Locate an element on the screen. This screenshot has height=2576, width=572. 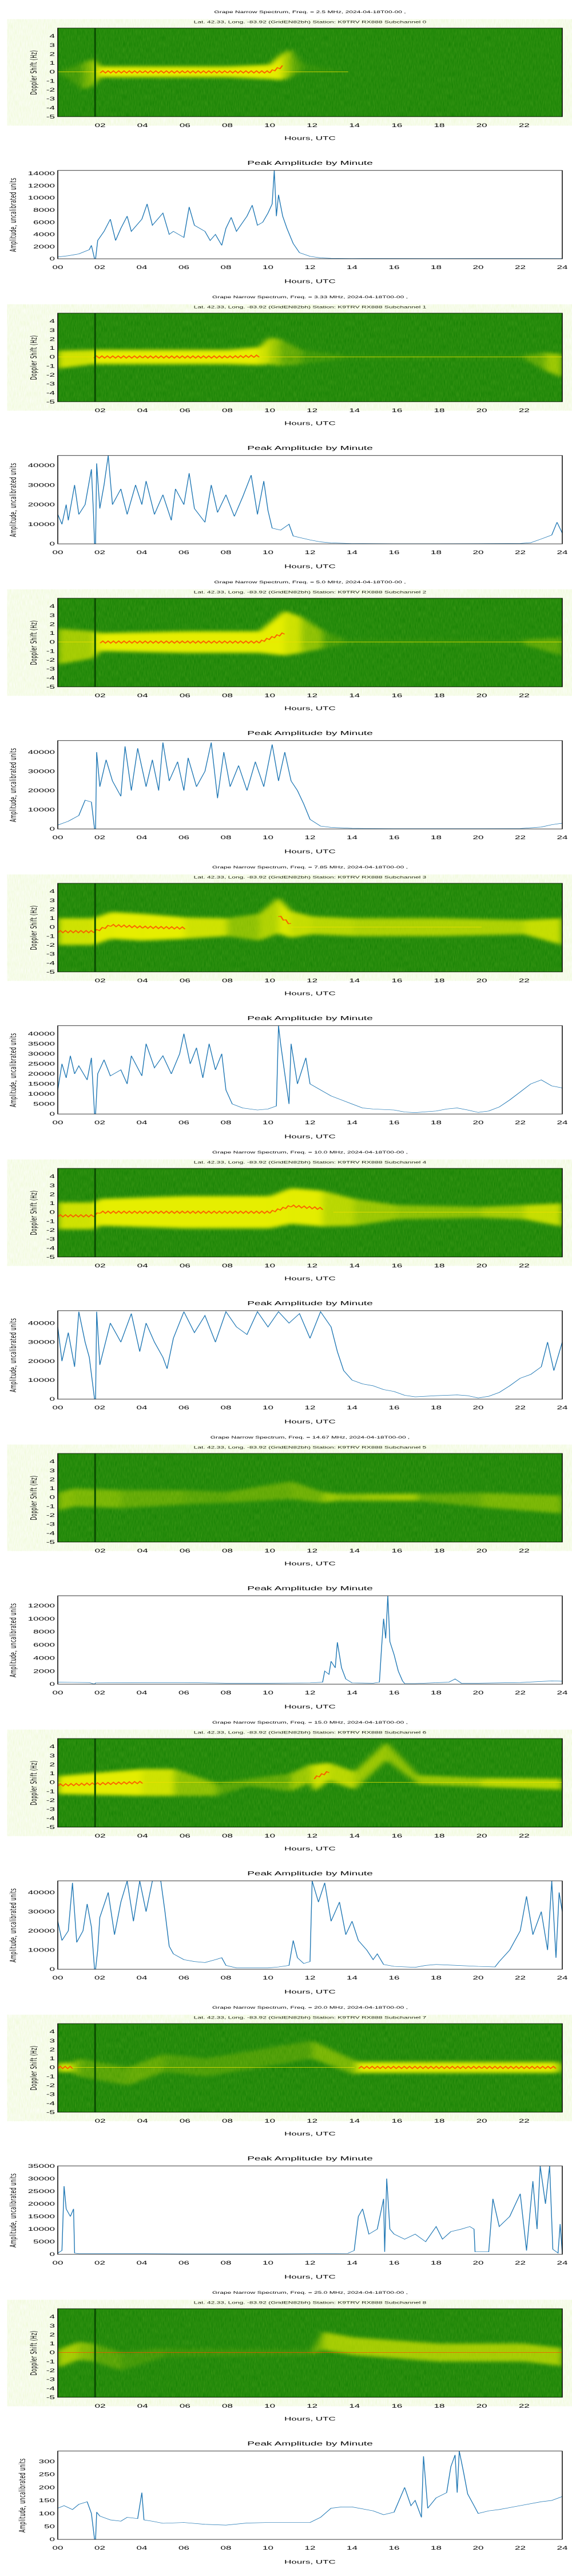
x-tick-label: 10 is located at coordinates (269, 1836).